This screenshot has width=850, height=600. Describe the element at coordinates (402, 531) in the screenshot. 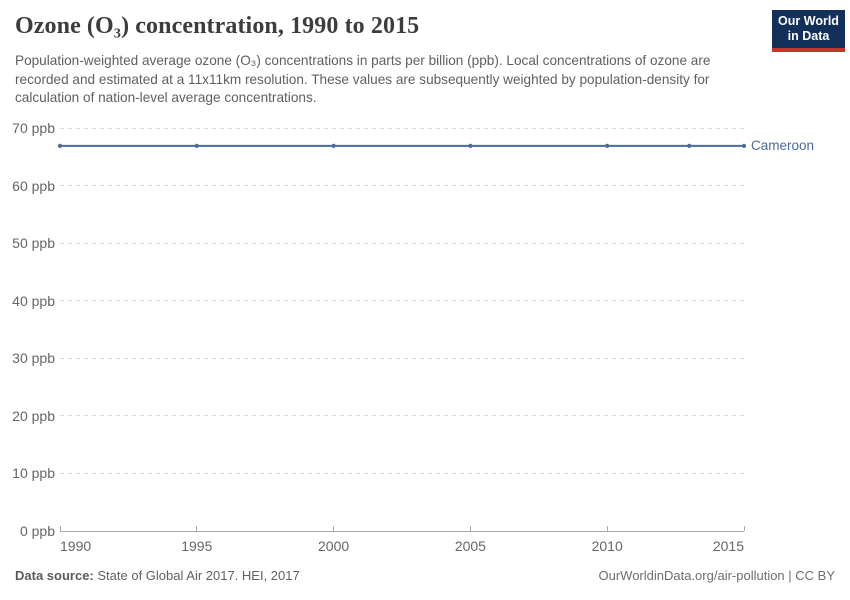

I see `x-axis-line` at that location.